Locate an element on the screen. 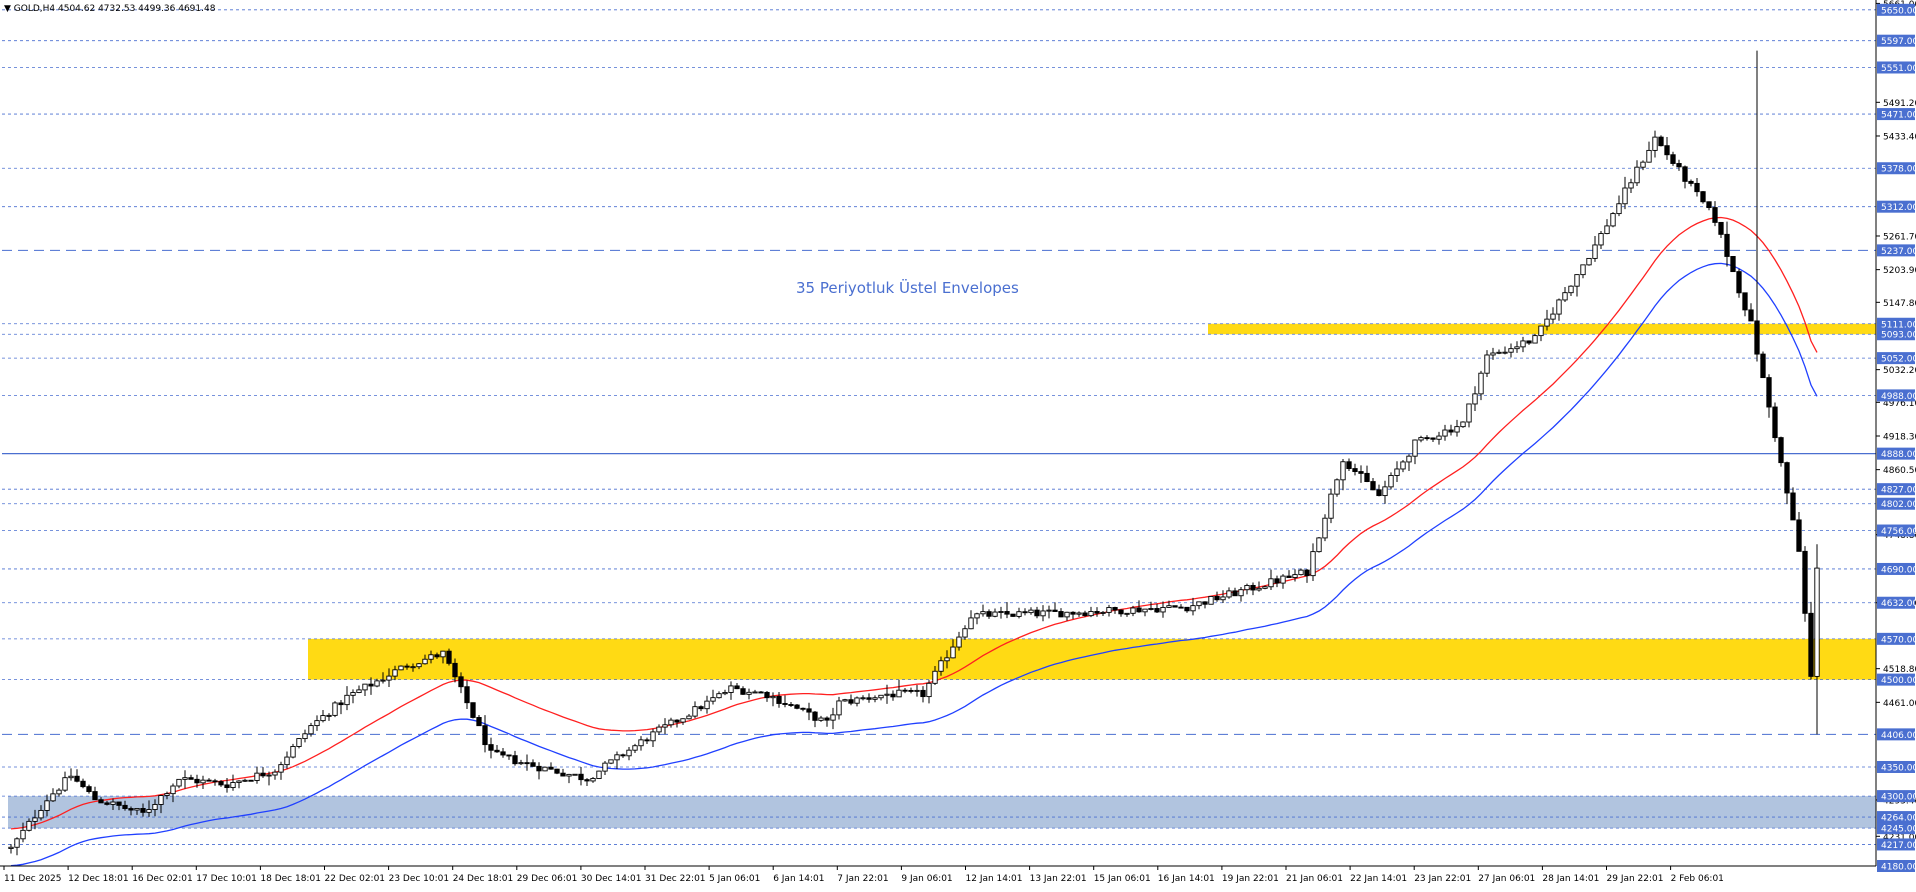 The image size is (1916, 892). time-tick-label: 5 Jan 06:01 is located at coordinates (734, 879).